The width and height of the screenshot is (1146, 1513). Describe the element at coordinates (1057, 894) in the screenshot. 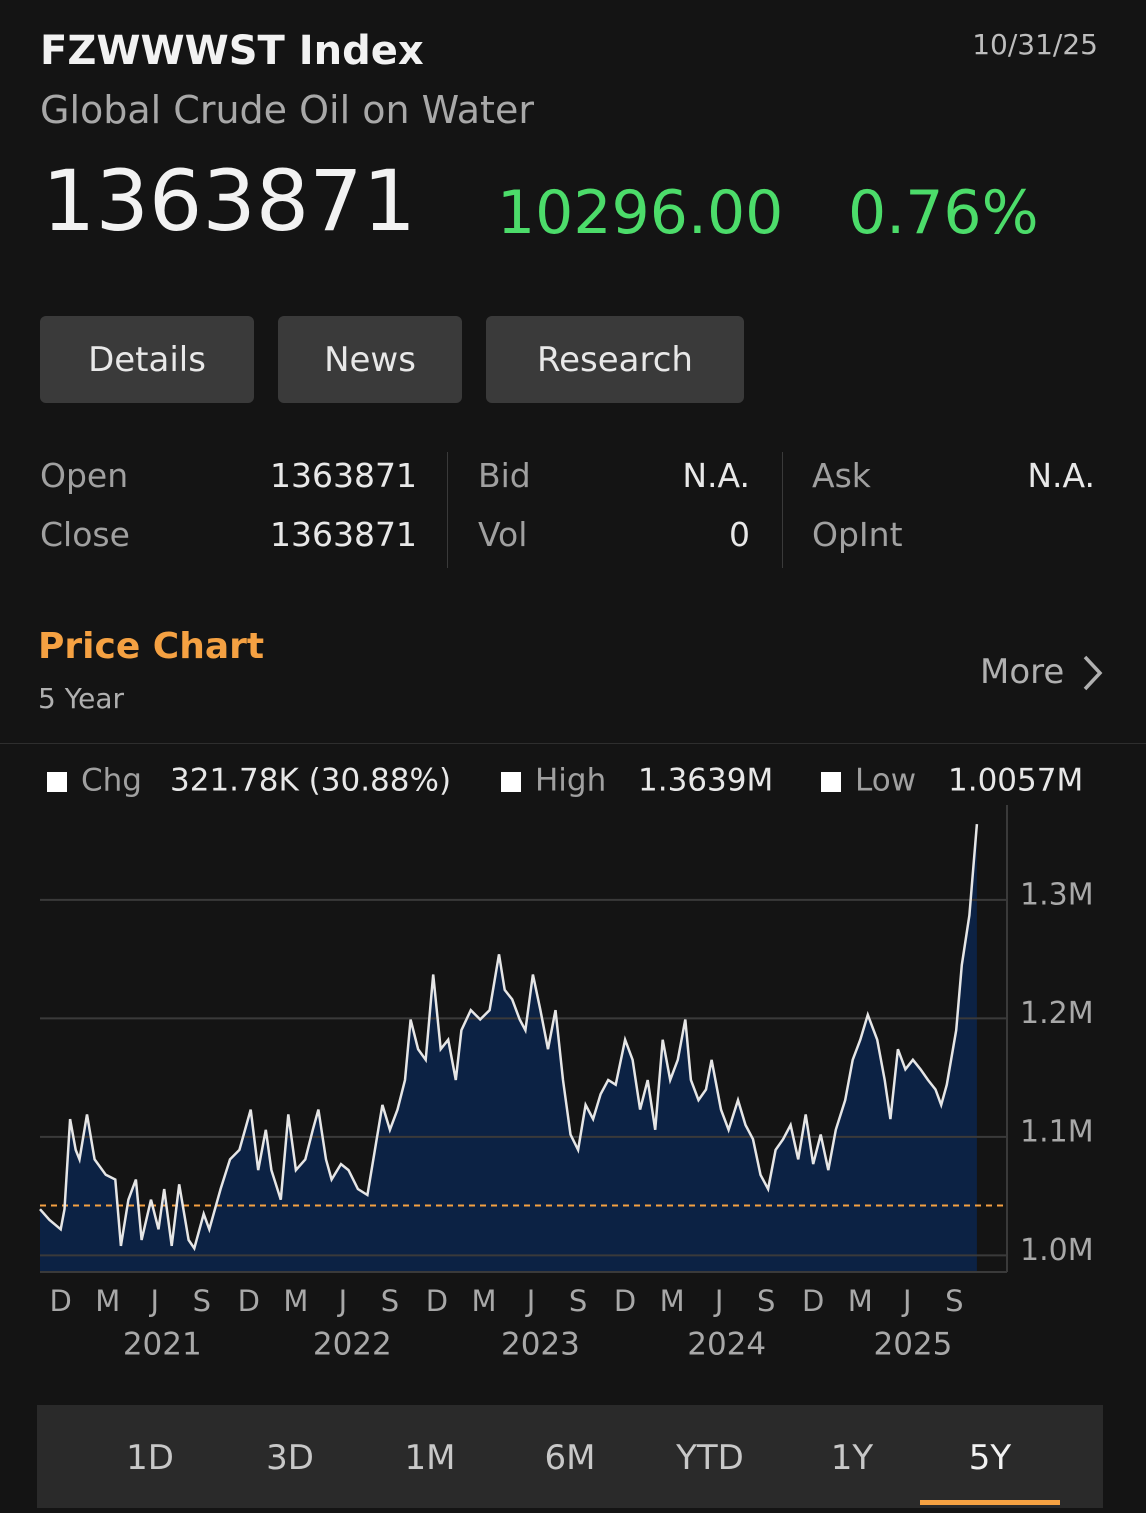

I see `y-tick-label: 1.3M` at that location.